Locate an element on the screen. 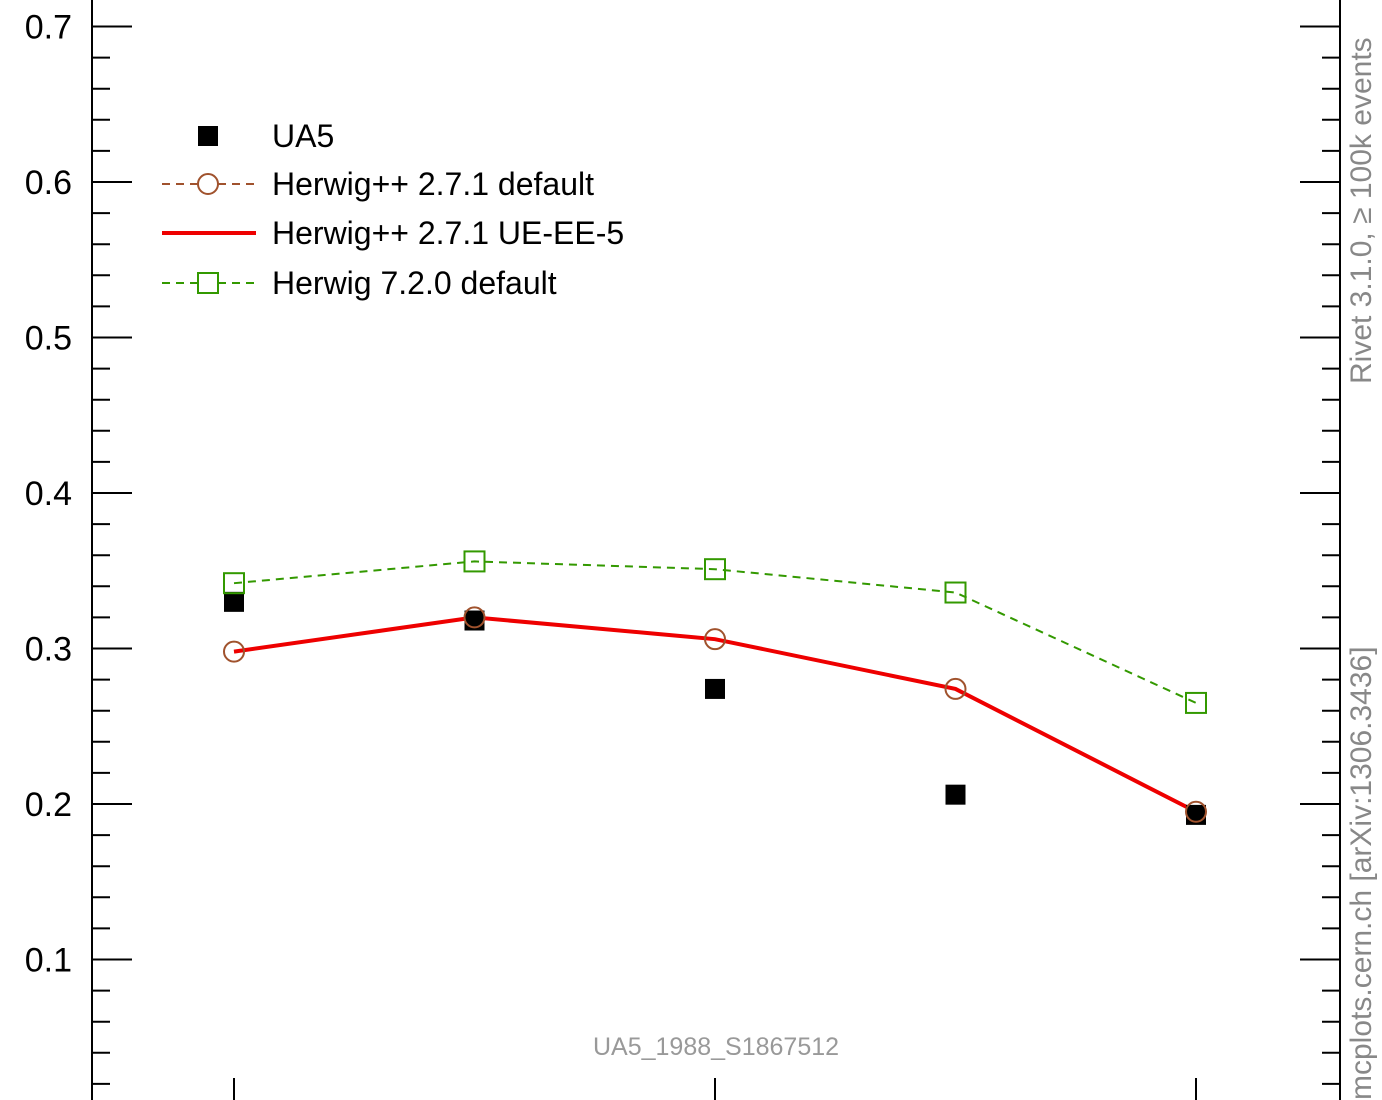  legend-ua5-marker is located at coordinates (208, 136).